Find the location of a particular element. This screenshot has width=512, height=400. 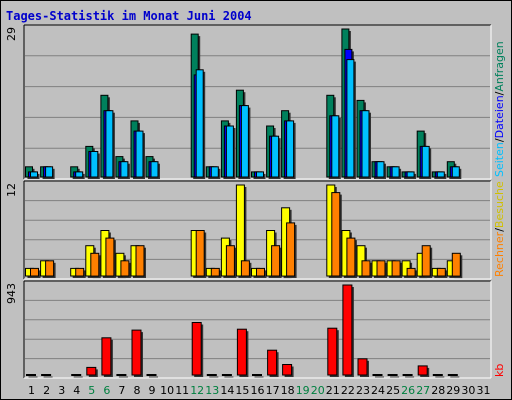

x-tick-label: 12 is located at coordinates (197, 390).